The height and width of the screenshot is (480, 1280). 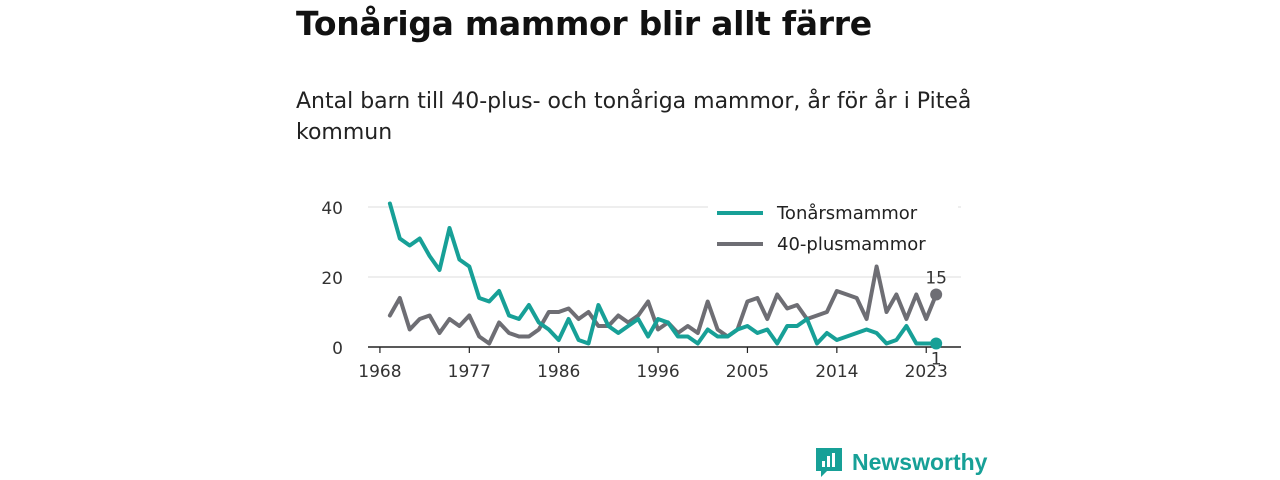 I want to click on brand-name: Newsworthy, so click(x=920, y=461).